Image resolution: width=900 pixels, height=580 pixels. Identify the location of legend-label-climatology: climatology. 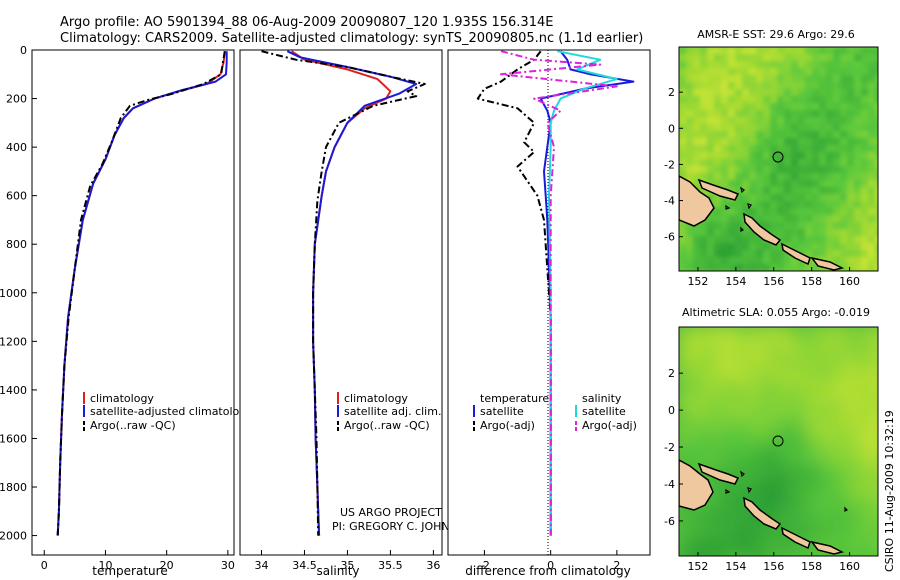
(376, 398).